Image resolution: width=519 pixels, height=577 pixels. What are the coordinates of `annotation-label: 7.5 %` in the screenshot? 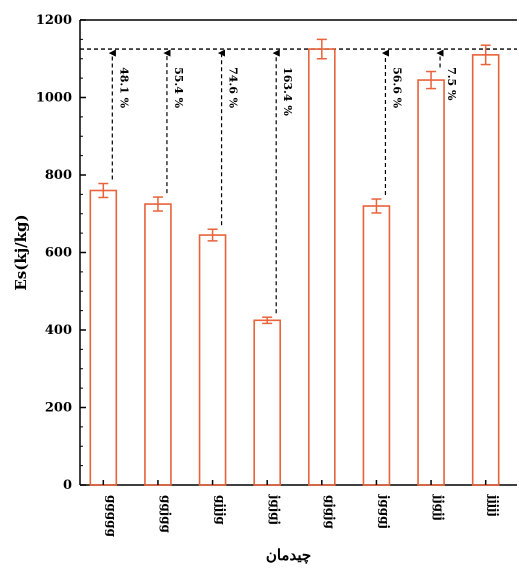 It's located at (451, 84).